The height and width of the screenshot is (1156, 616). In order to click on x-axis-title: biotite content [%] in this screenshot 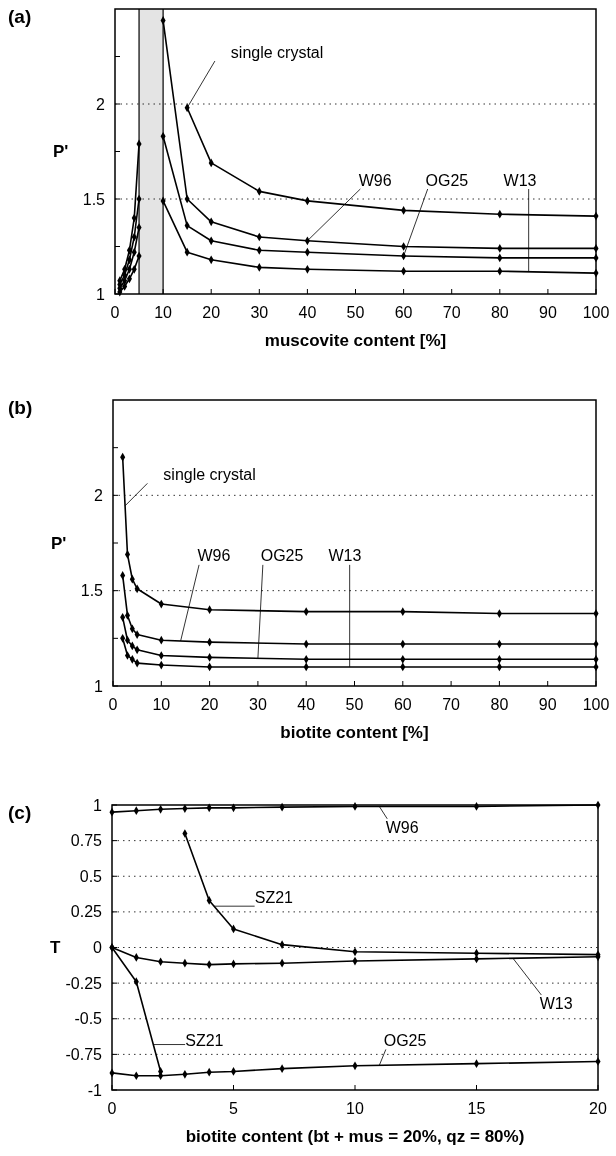, I will do `click(354, 732)`.